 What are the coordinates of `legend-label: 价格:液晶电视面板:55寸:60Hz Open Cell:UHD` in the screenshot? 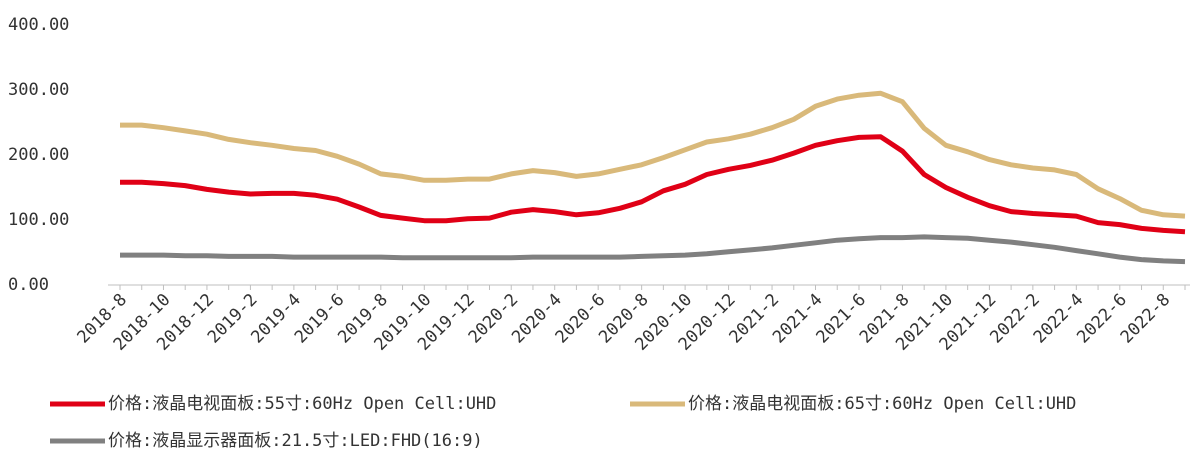 It's located at (302, 404).